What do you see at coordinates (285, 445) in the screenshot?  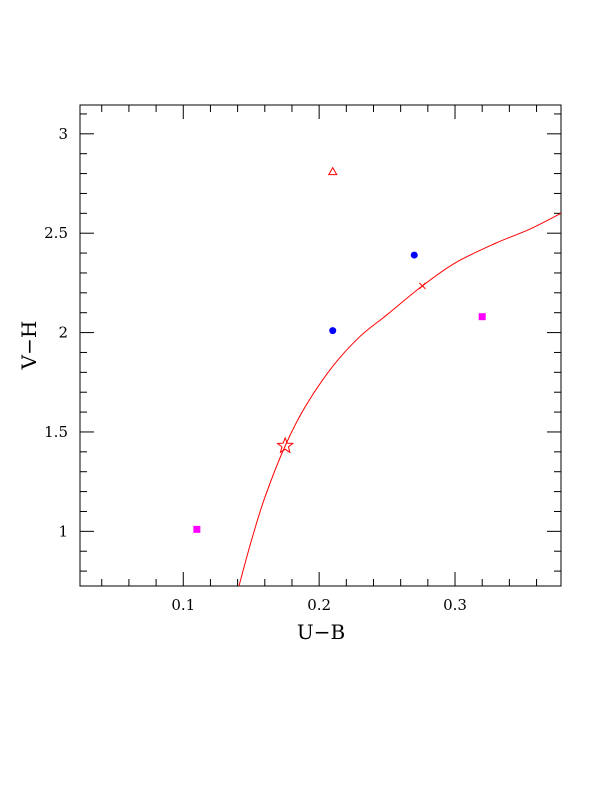 I see `star-marker` at bounding box center [285, 445].